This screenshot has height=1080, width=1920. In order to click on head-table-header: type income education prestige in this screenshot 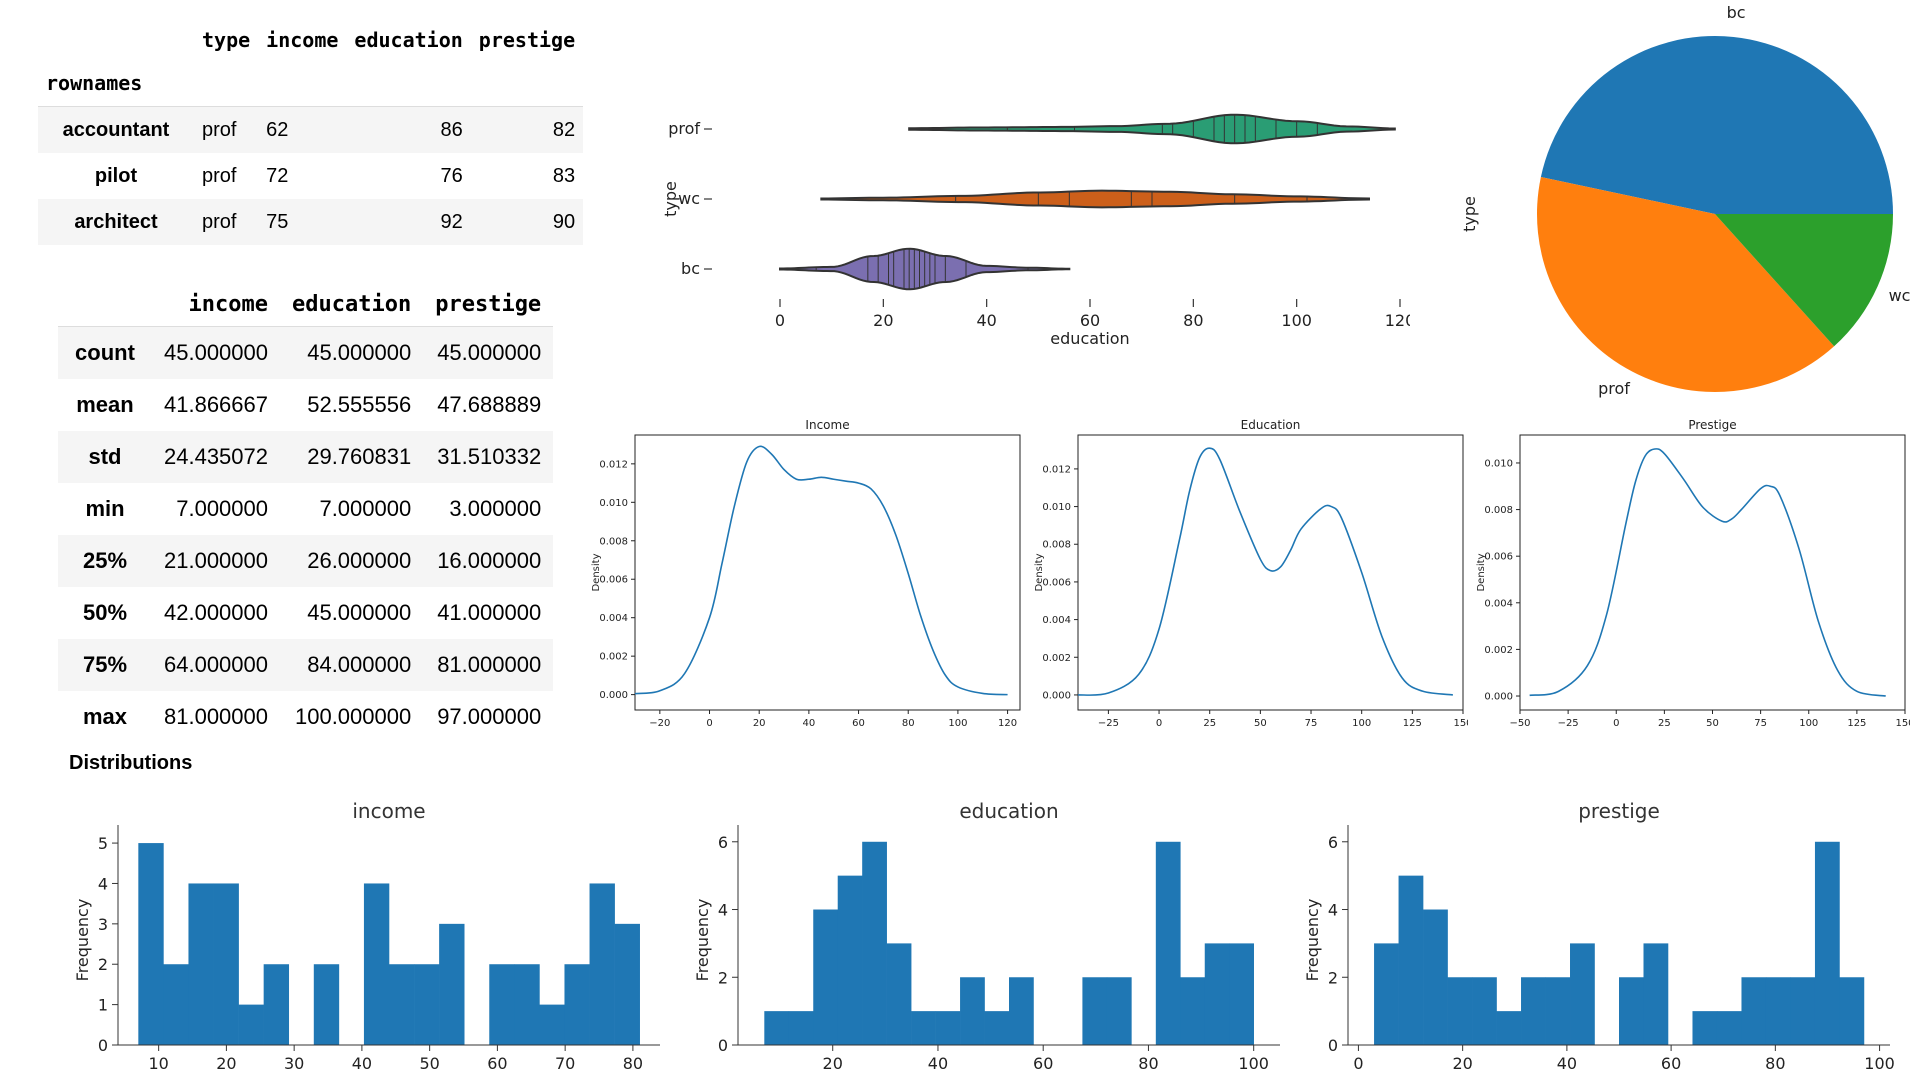, I will do `click(310, 40)`.